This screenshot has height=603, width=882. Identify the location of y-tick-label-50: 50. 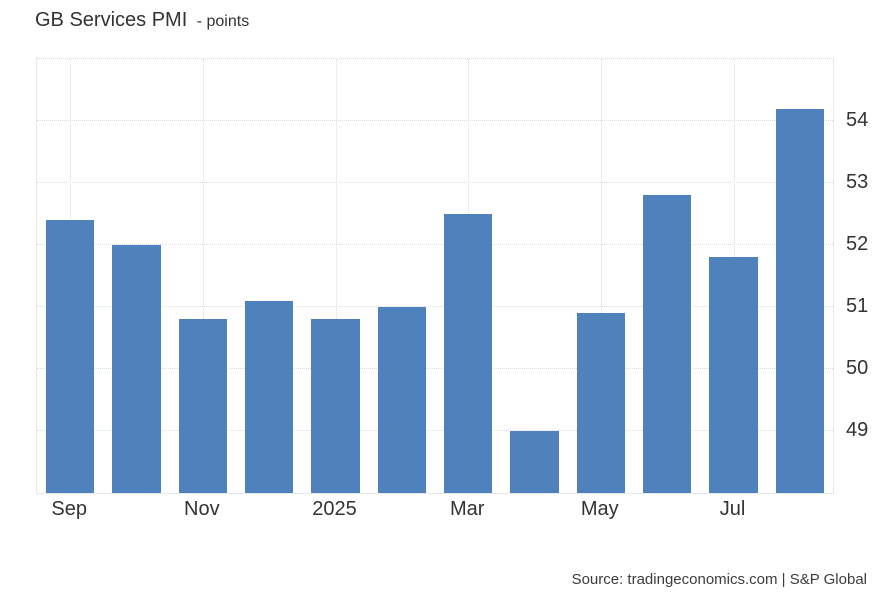
(857, 368).